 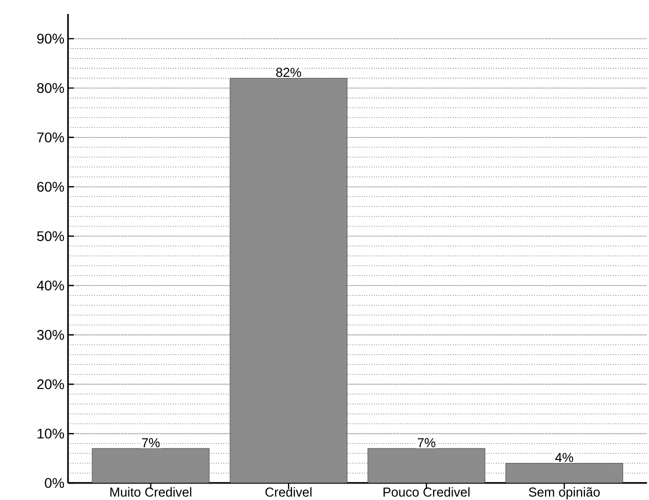 I want to click on data-label: 82%, so click(x=289, y=72).